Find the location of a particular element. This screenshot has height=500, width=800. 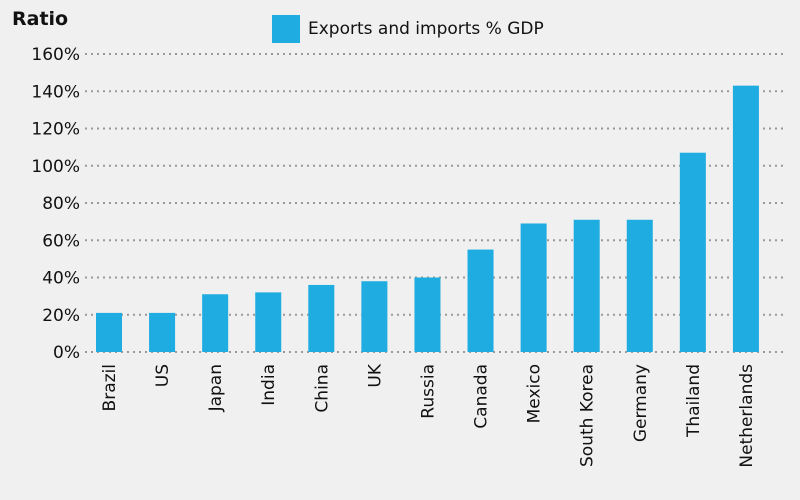

x-tick-label: Brazil is located at coordinates (110, 387).